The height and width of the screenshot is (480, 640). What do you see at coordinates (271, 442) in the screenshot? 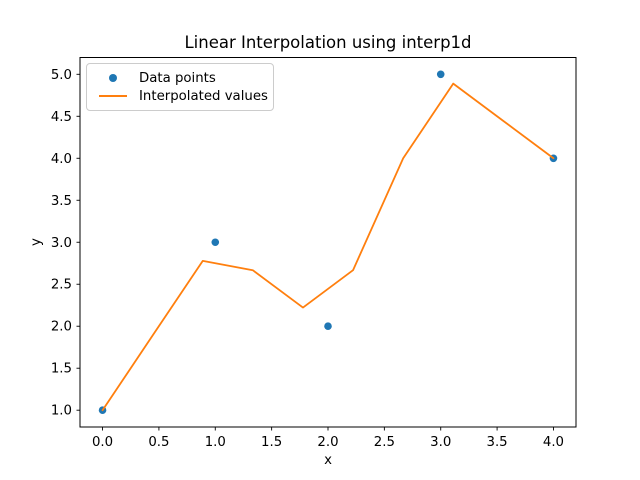
I see `x-tick-label: 1.5` at bounding box center [271, 442].